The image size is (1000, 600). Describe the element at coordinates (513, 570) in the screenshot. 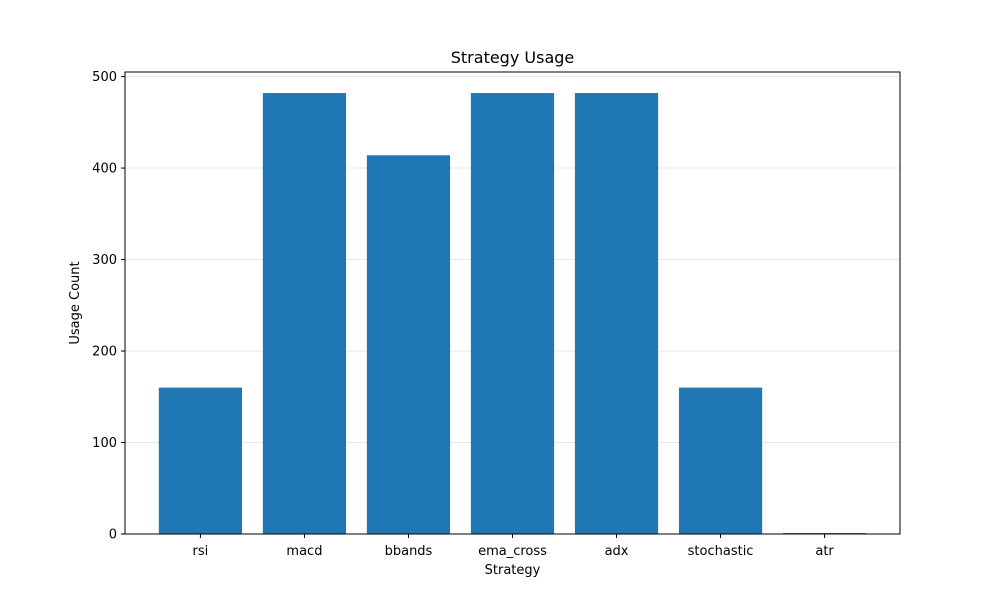

I see `x-axis-label: Strategy` at that location.